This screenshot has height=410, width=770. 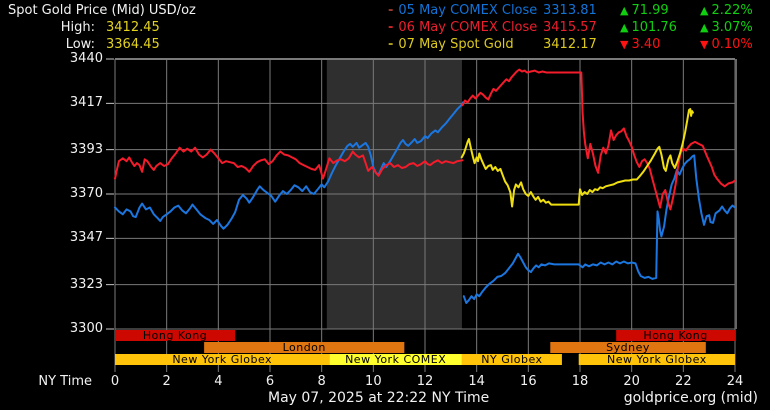 What do you see at coordinates (732, 27) in the screenshot?
I see `legend-change-pct: 3.07%` at bounding box center [732, 27].